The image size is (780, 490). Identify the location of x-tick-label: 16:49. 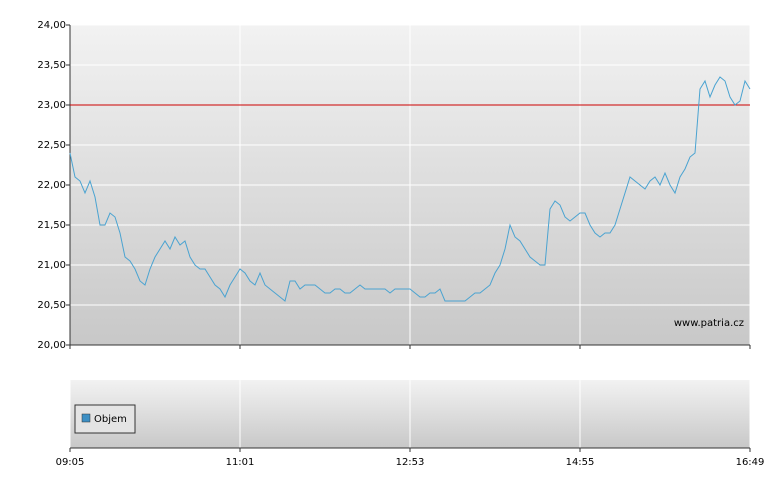
(750, 462).